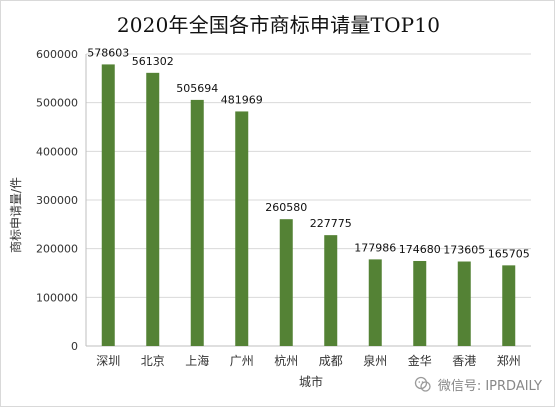  What do you see at coordinates (57, 54) in the screenshot?
I see `y-tick-label: 600000` at bounding box center [57, 54].